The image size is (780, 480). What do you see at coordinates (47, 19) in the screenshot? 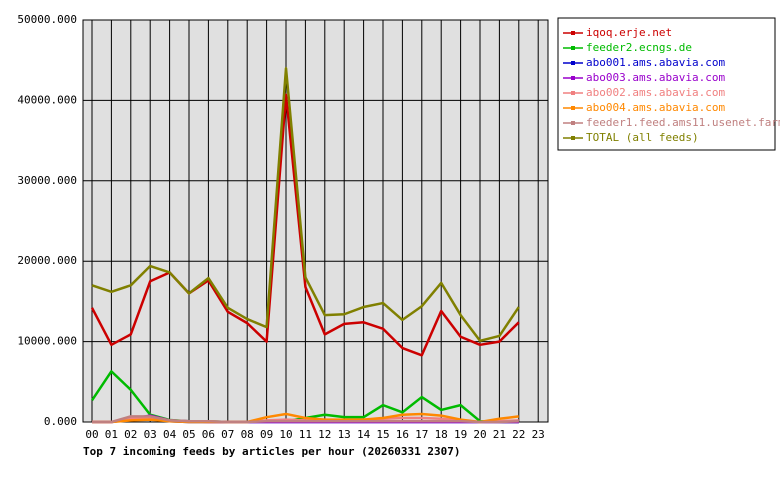
I see `y-tick-label: 50000.000` at bounding box center [47, 19].